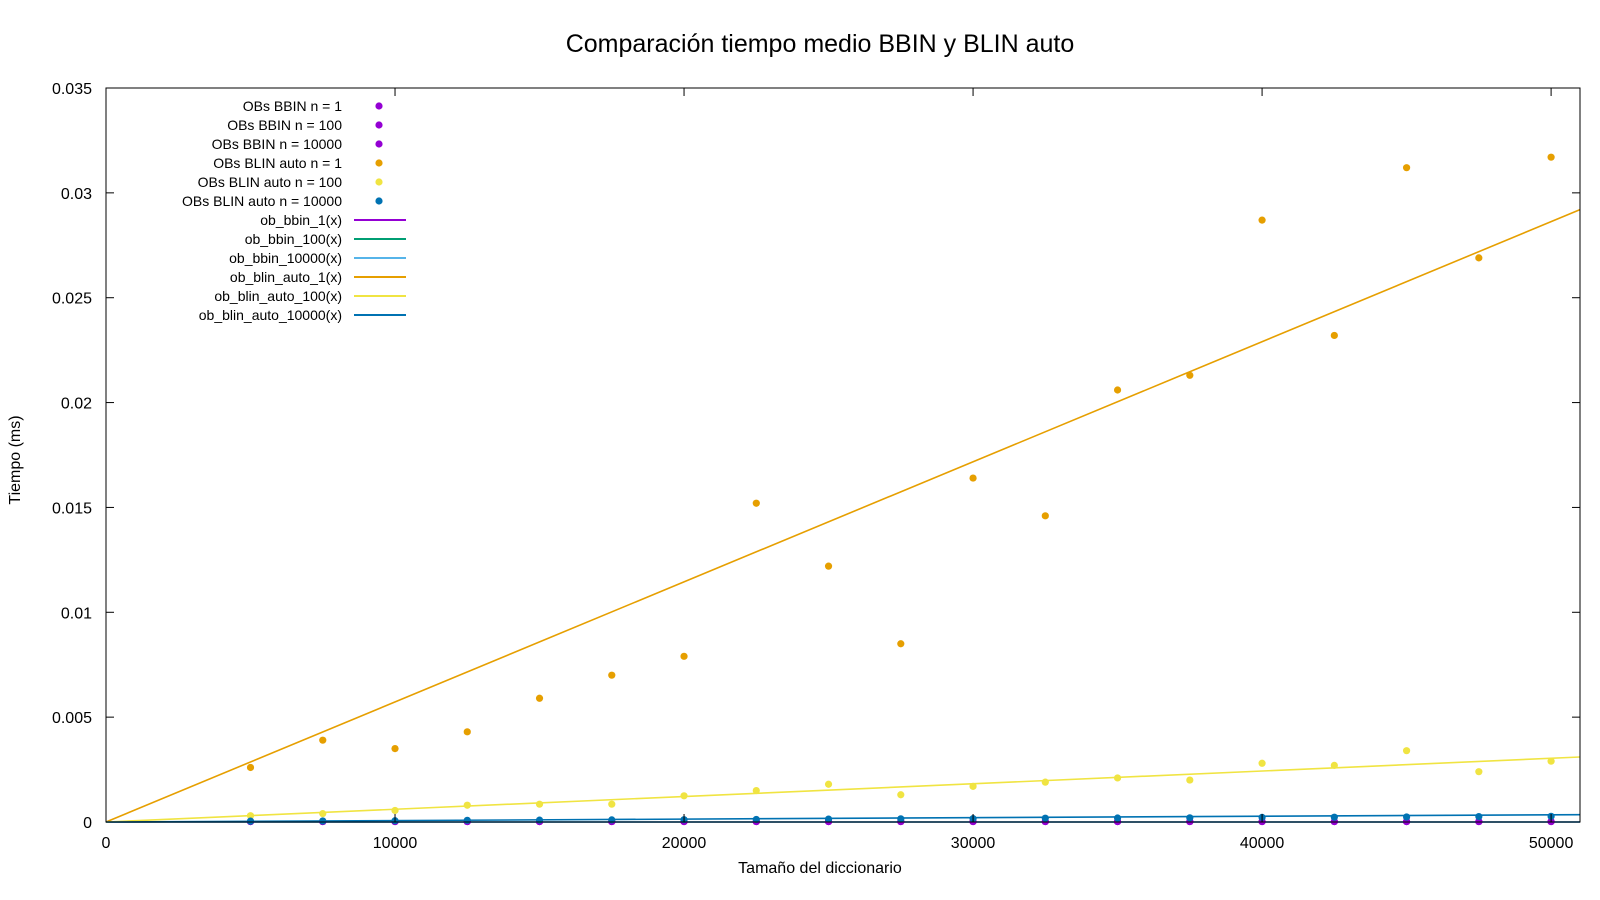 Image resolution: width=1600 pixels, height=900 pixels. I want to click on x-tick-label: 40000, so click(1262, 843).